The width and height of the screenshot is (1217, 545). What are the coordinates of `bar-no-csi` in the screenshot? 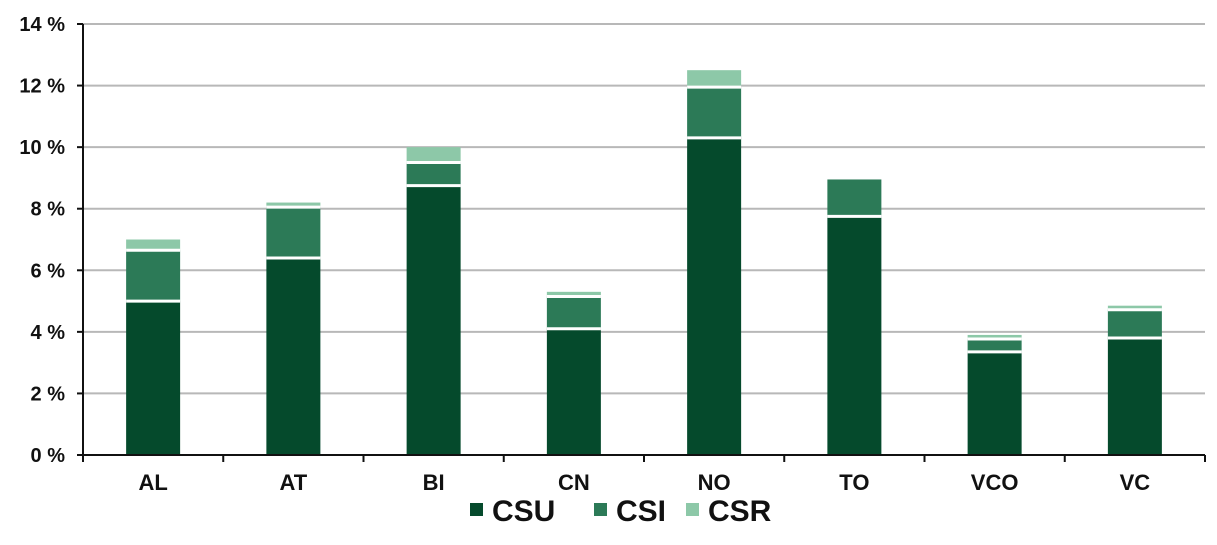 It's located at (714, 112).